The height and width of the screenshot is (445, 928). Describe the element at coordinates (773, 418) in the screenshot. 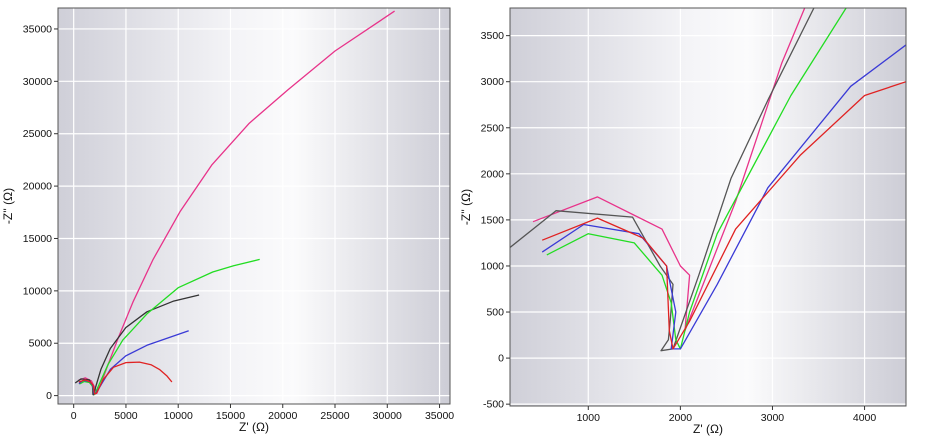

I see `chart2-x-tick-label: 3000` at that location.